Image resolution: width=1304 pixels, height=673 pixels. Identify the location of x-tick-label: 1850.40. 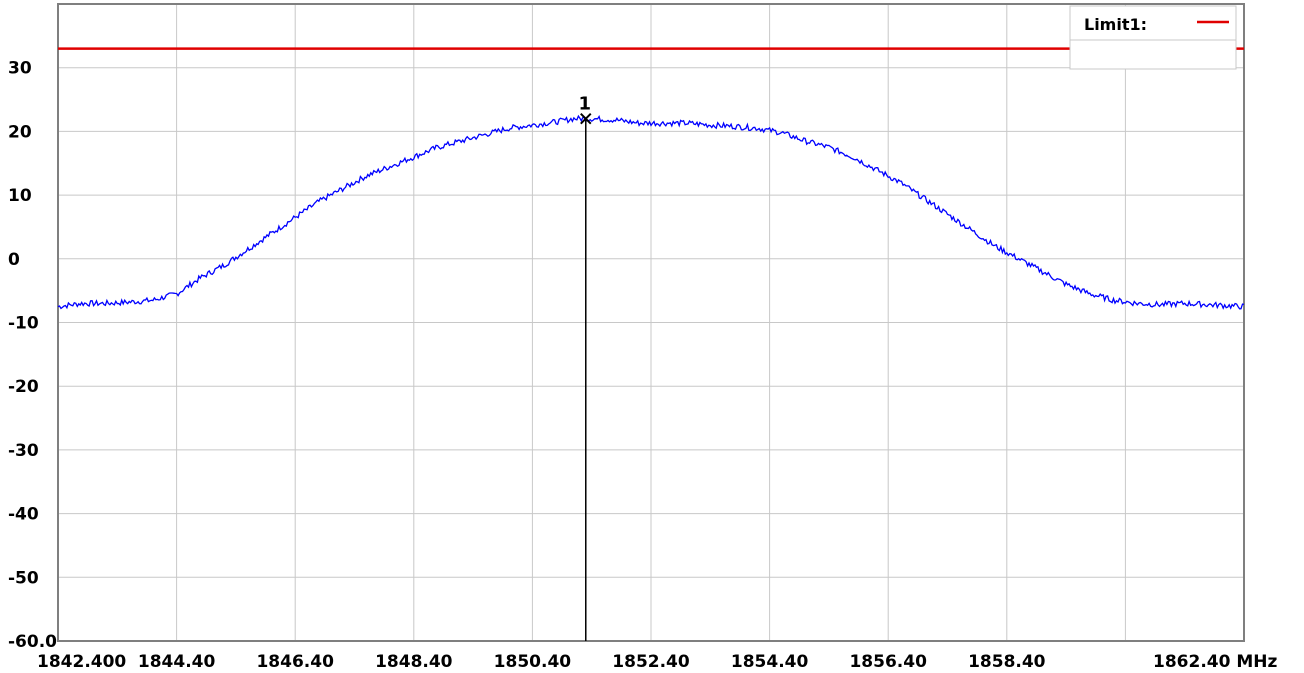
(533, 662).